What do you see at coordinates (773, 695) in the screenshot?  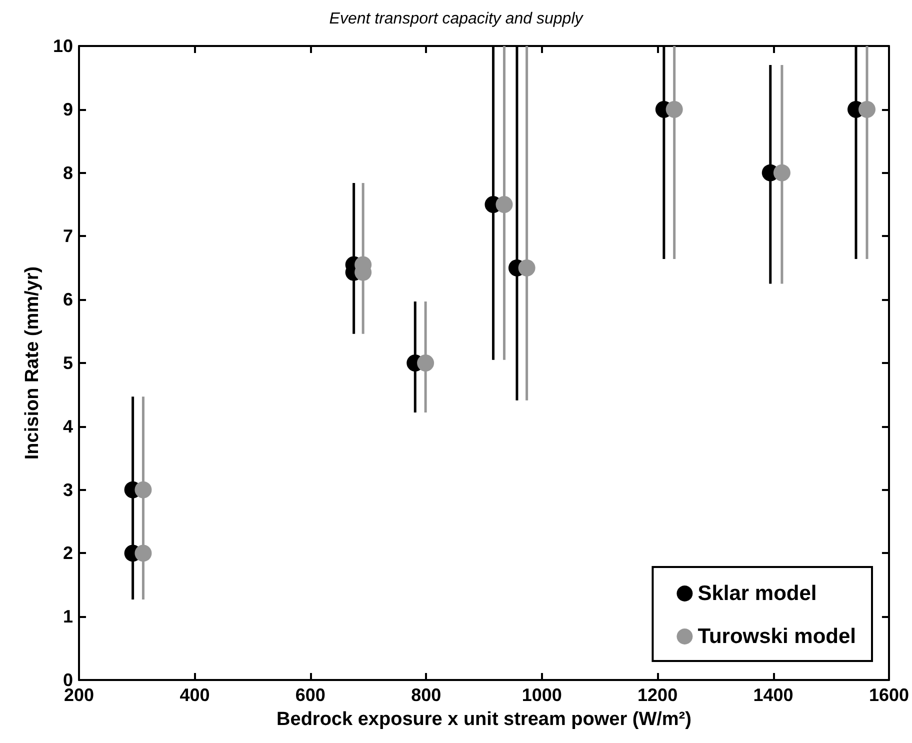 I see `x-tick-label: 1400` at bounding box center [773, 695].